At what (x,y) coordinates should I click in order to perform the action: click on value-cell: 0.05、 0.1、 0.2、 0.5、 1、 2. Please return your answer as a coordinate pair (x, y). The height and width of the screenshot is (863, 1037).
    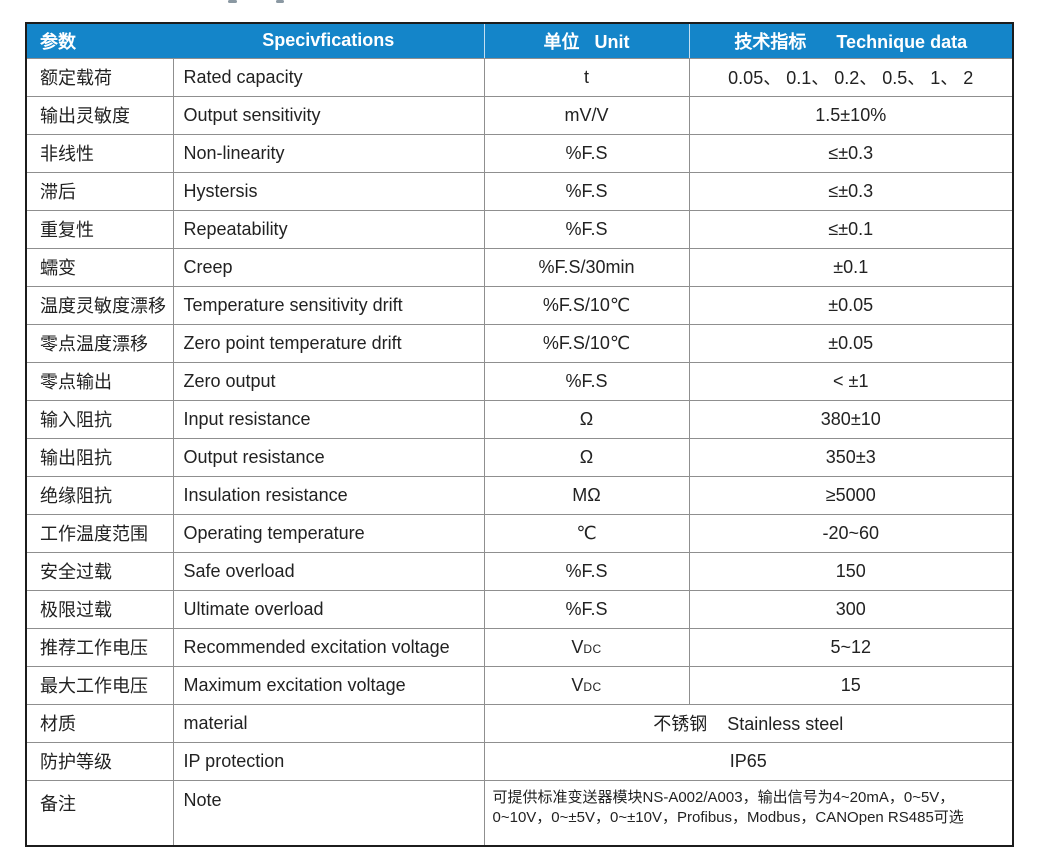
    Looking at the image, I should click on (851, 77).